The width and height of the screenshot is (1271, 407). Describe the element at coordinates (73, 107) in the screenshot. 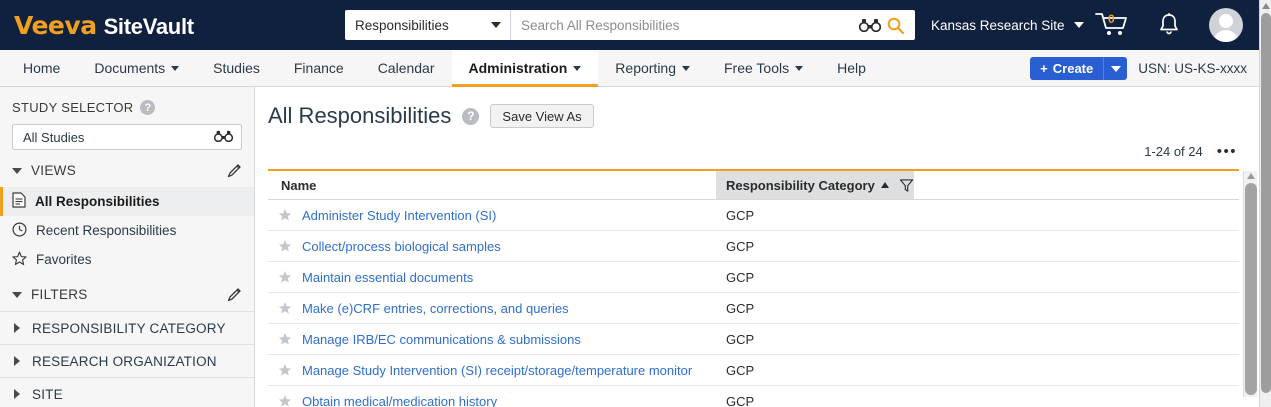

I see `study-selector-label: STUDY SELECTOR` at that location.